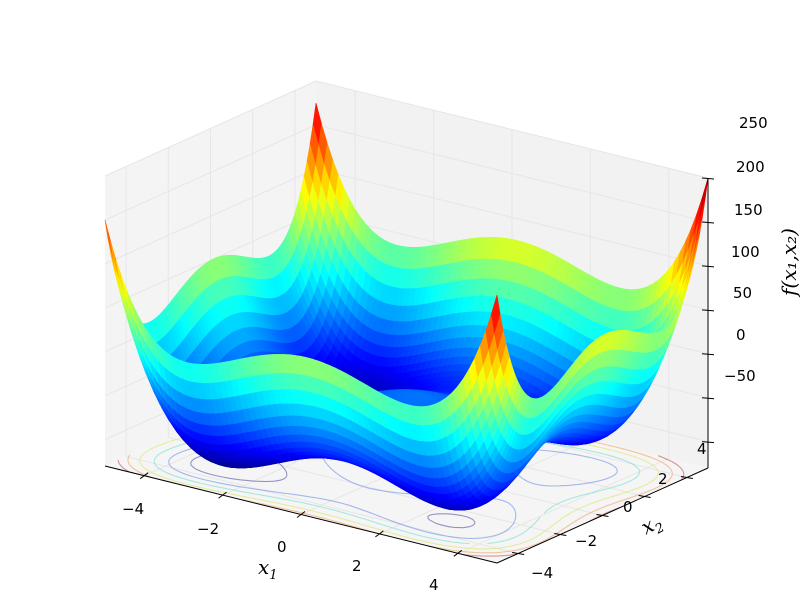 The height and width of the screenshot is (600, 800). I want to click on y-tick-label: −2, so click(586, 541).